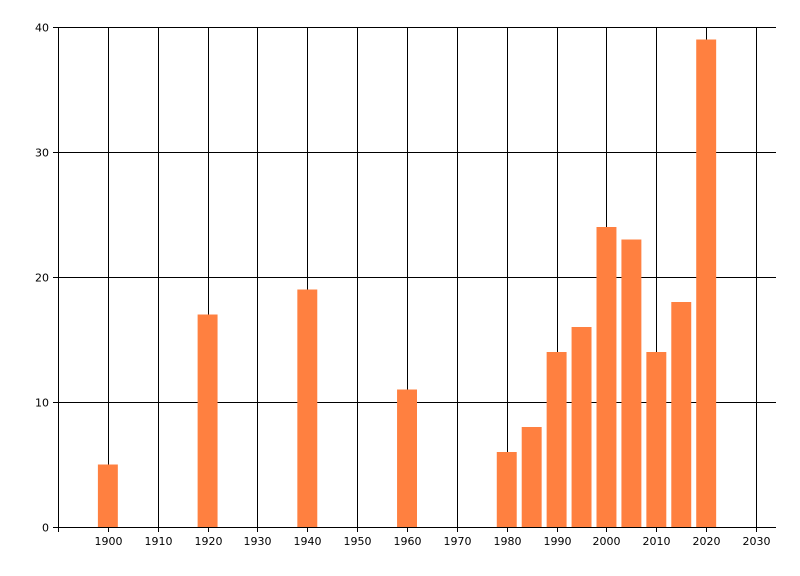 This screenshot has height=576, width=800. Describe the element at coordinates (458, 541) in the screenshot. I see `x-tick-label: 1970` at that location.